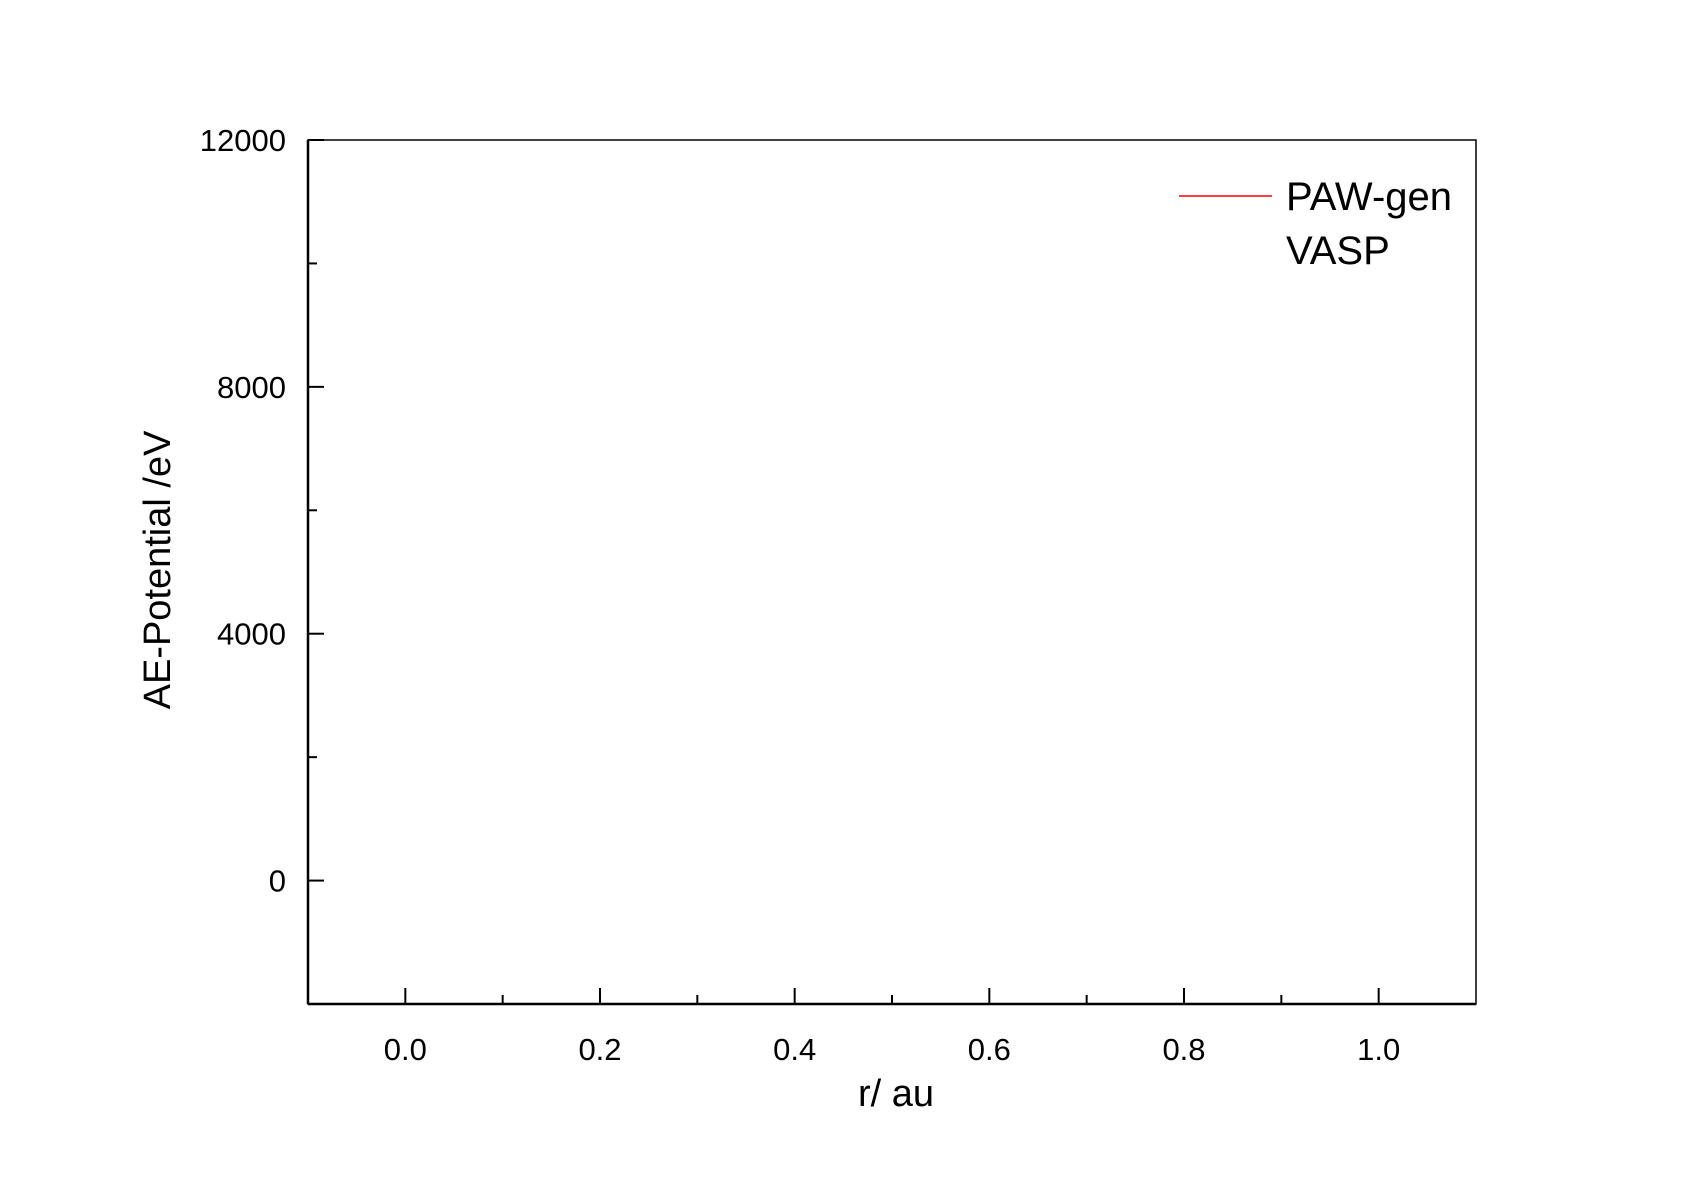  I want to click on x-tick-label: 0.8, so click(1183, 1049).